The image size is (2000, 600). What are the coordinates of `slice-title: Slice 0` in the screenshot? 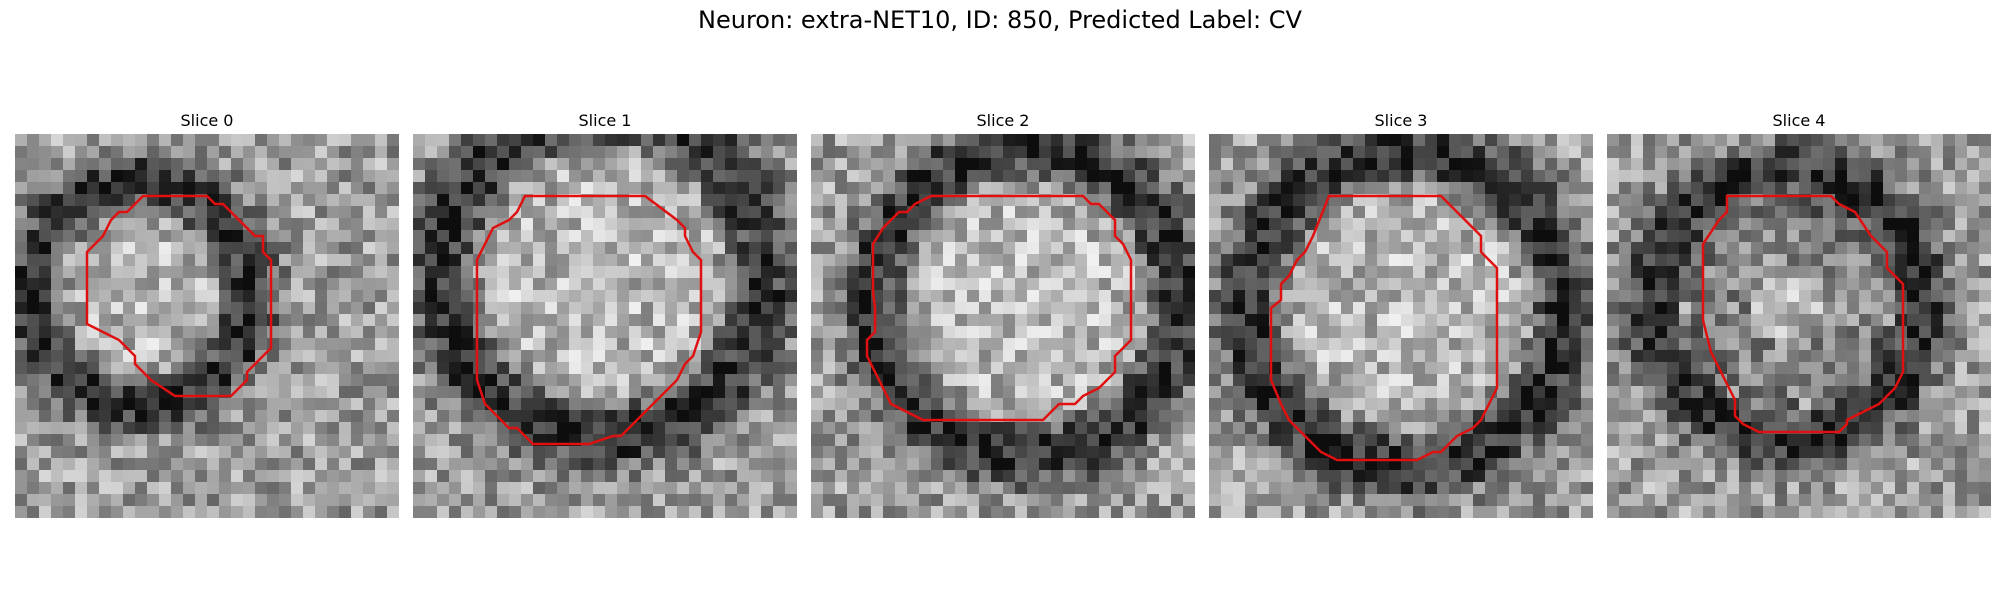 It's located at (207, 121).